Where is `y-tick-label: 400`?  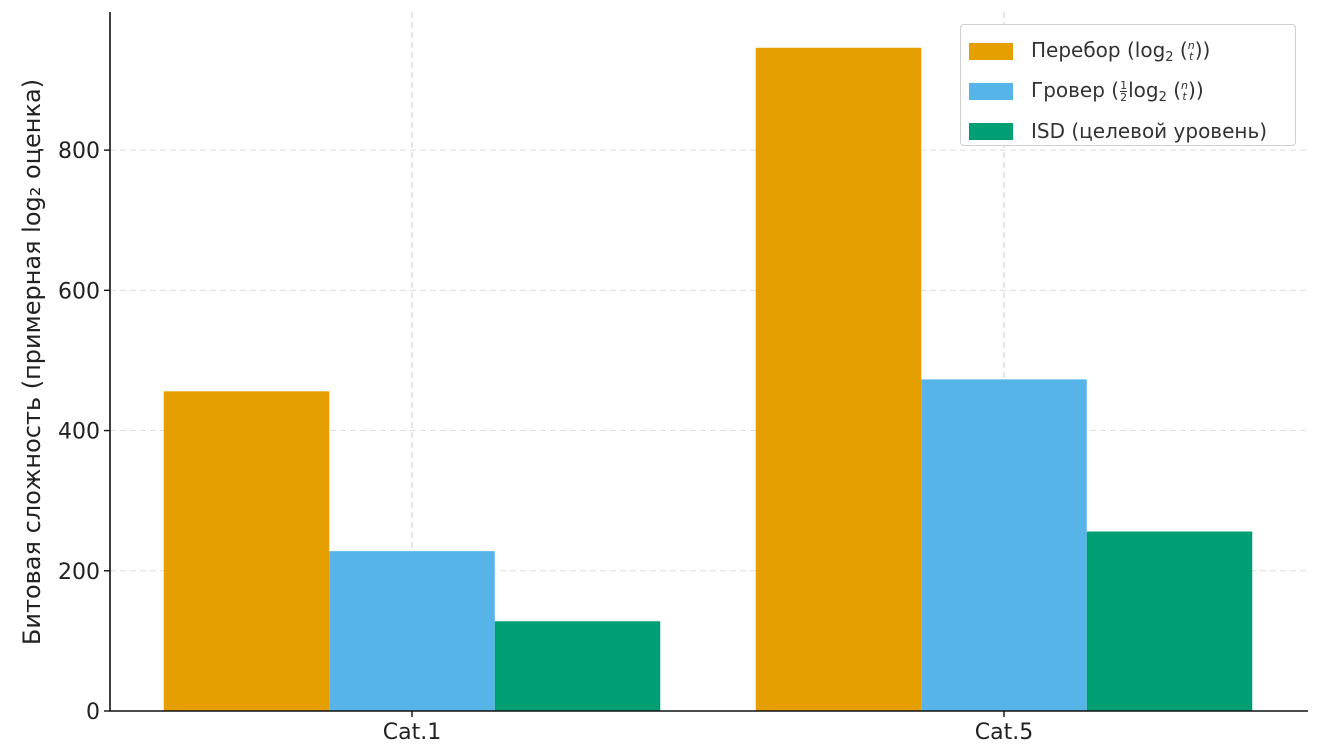
y-tick-label: 400 is located at coordinates (79, 432).